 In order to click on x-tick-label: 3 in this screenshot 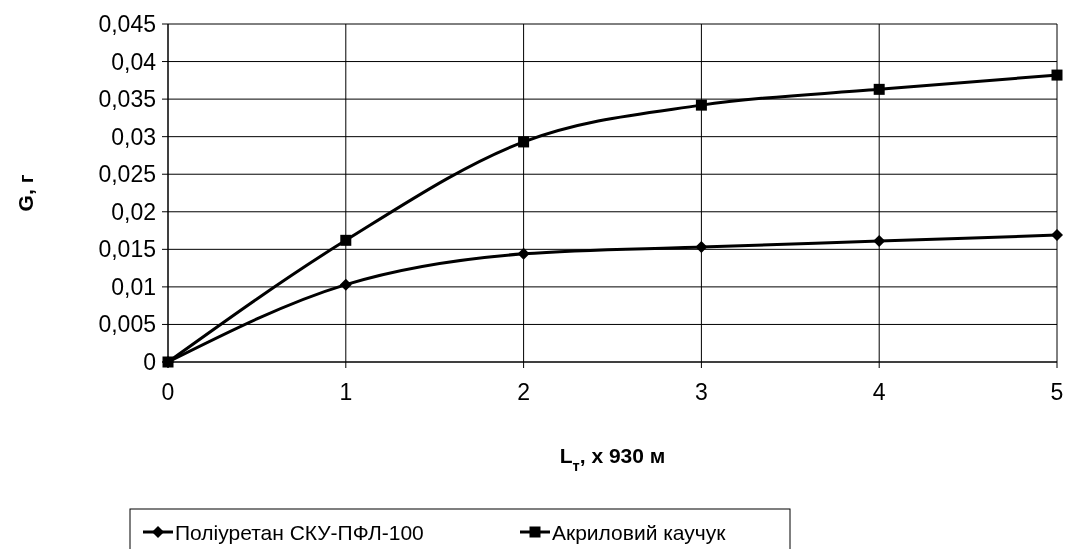, I will do `click(701, 392)`.